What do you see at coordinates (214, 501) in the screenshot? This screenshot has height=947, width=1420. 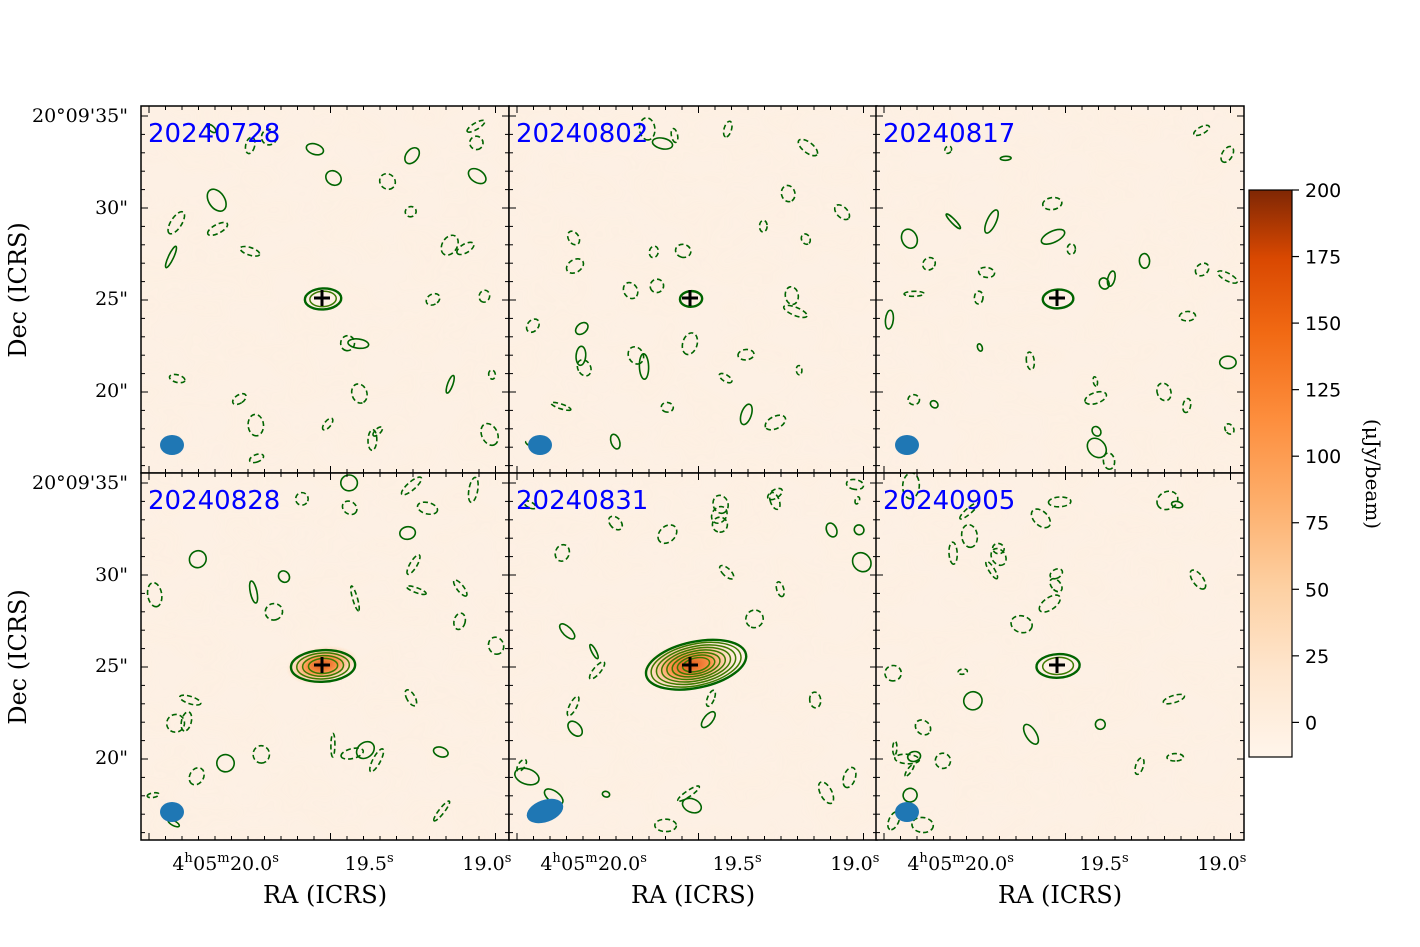 I see `panel-date-label: 20240828` at bounding box center [214, 501].